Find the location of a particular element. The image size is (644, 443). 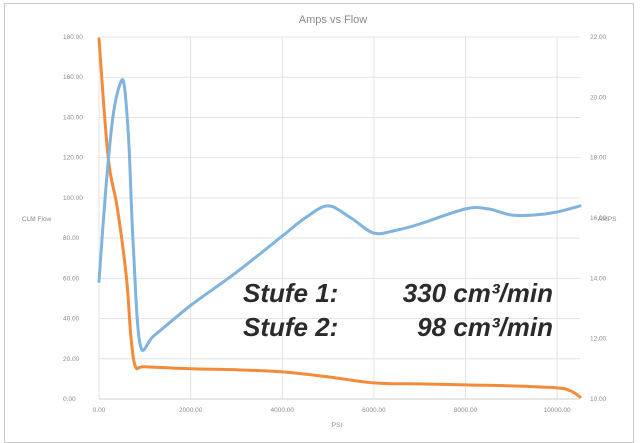

left-y-tick: 80.00 is located at coordinates (71, 238).